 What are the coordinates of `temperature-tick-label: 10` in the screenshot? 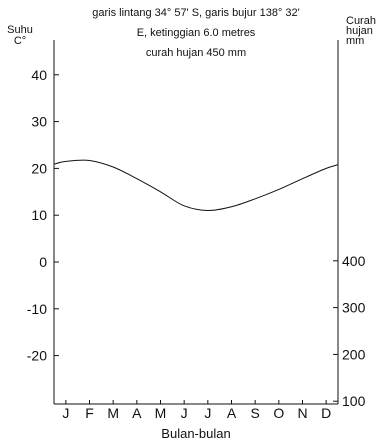 It's located at (39, 215).